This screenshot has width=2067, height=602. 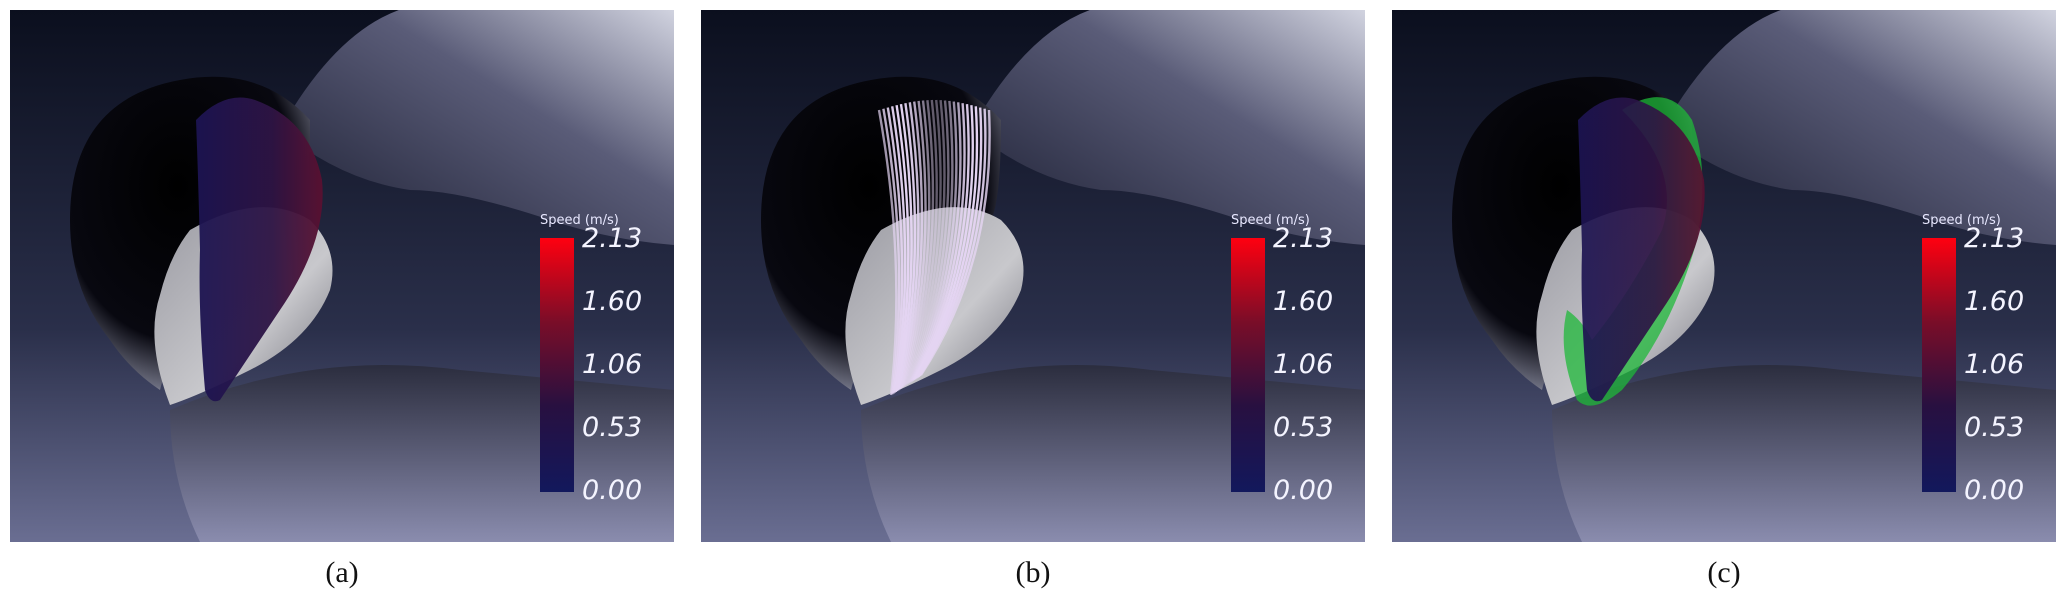 I want to click on panel-caption: (c), so click(x=1724, y=572).